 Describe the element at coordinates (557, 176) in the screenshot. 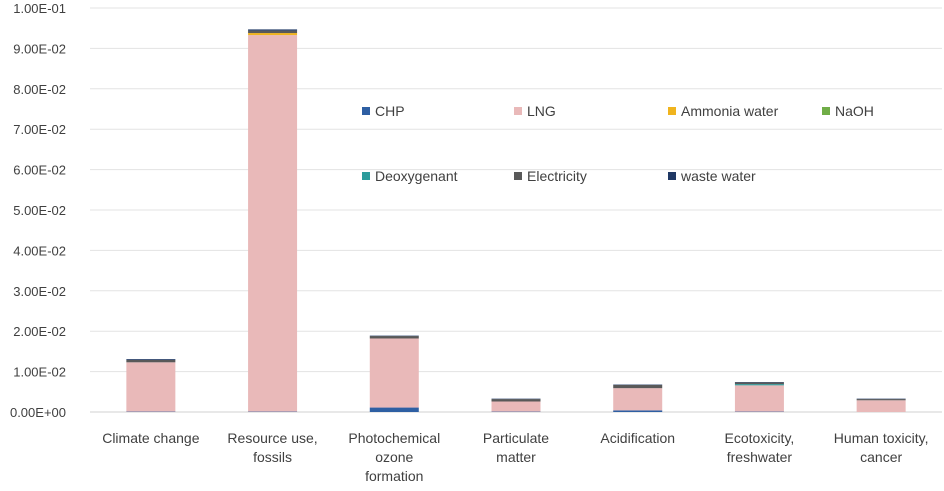

I see `legend-label: Electricity` at that location.